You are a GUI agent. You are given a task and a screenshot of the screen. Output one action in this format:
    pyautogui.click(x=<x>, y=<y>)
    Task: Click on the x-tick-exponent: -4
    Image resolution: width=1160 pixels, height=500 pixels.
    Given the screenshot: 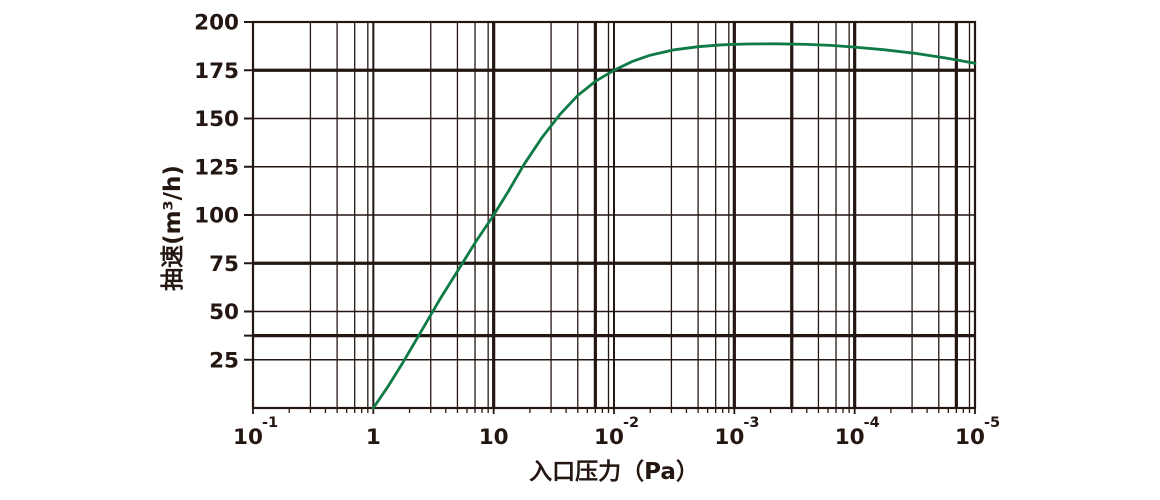 What is the action you would take?
    pyautogui.click(x=872, y=423)
    